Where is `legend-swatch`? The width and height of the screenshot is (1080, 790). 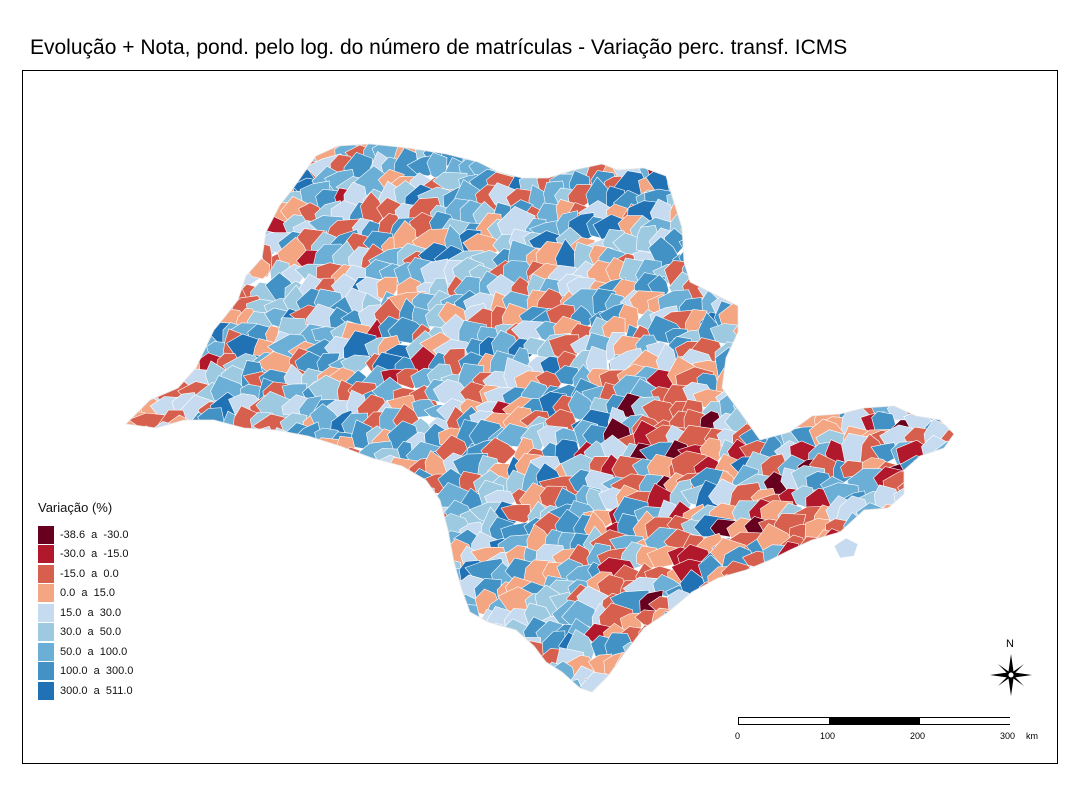 legend-swatch is located at coordinates (46, 612).